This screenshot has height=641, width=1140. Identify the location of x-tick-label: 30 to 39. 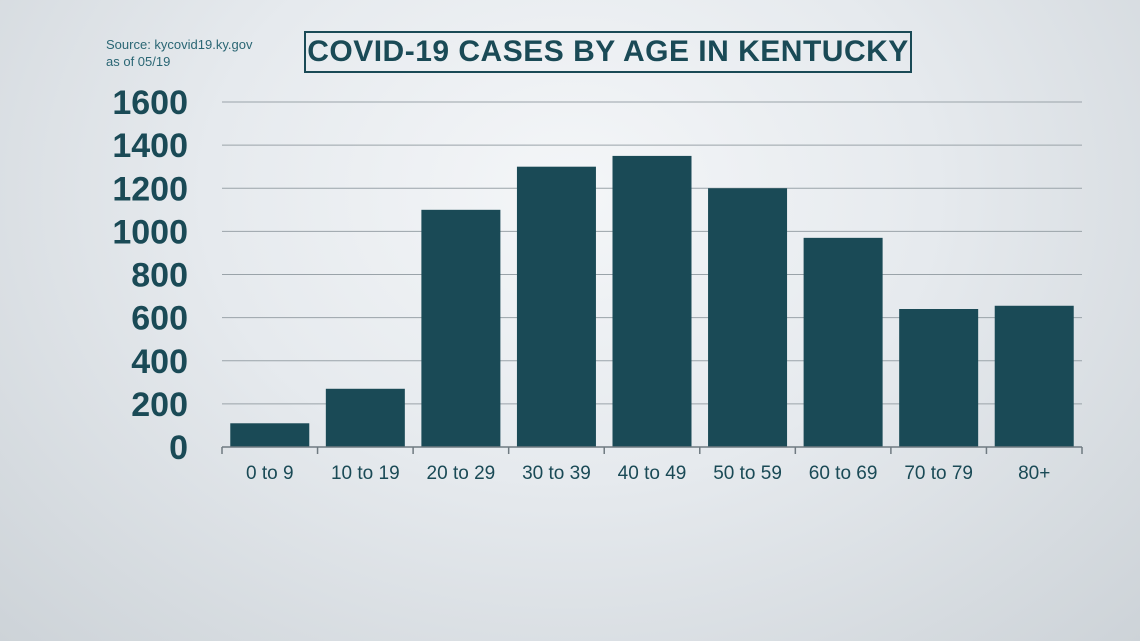
(556, 473).